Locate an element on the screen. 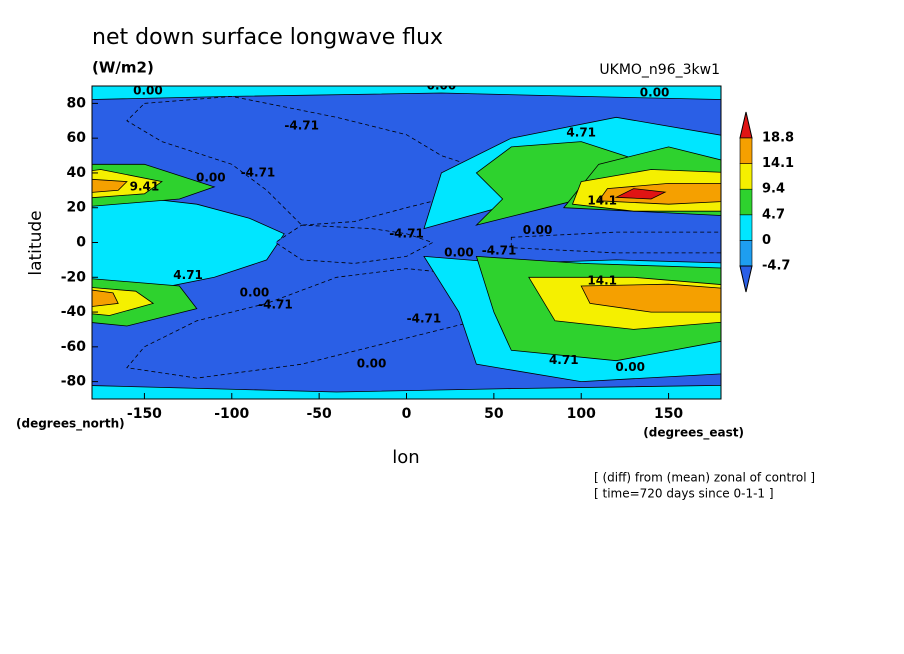  note: [ time=720 days since 0-1-1 ] is located at coordinates (684, 494).